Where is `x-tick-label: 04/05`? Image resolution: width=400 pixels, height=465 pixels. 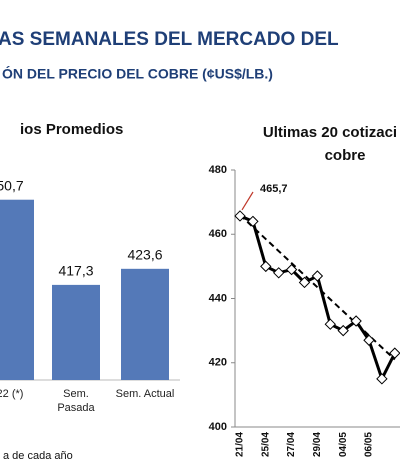
x-tick-label: 04/05 is located at coordinates (343, 444).